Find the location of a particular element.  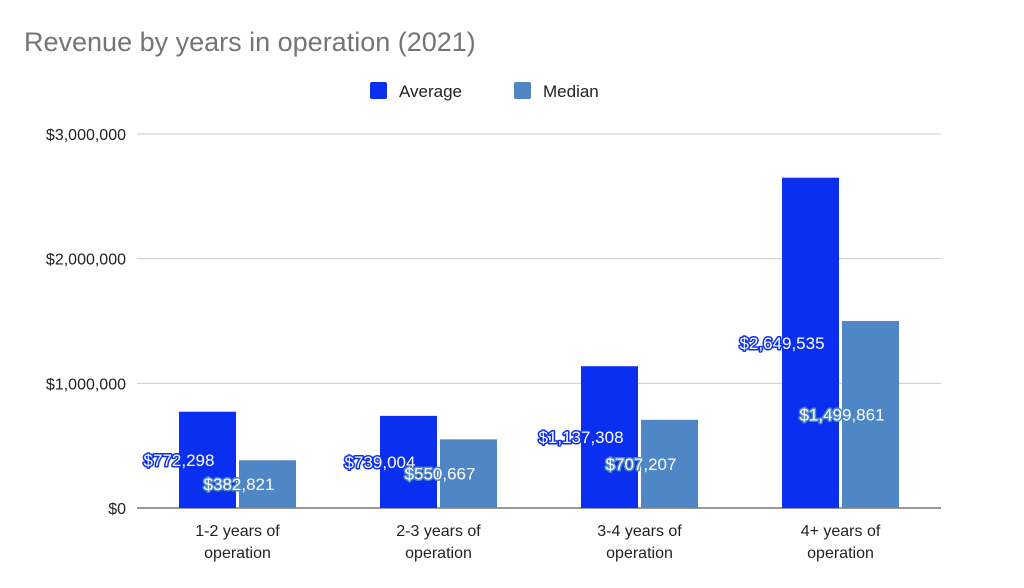

data-label-median-1: $550,667 is located at coordinates (440, 474).